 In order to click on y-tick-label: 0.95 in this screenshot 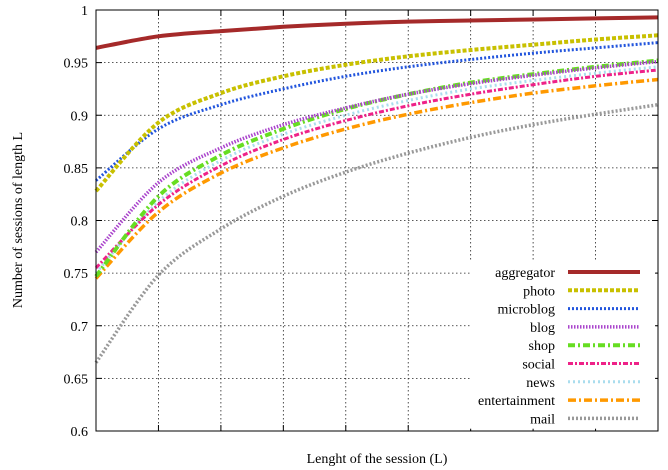, I will do `click(76, 64)`.